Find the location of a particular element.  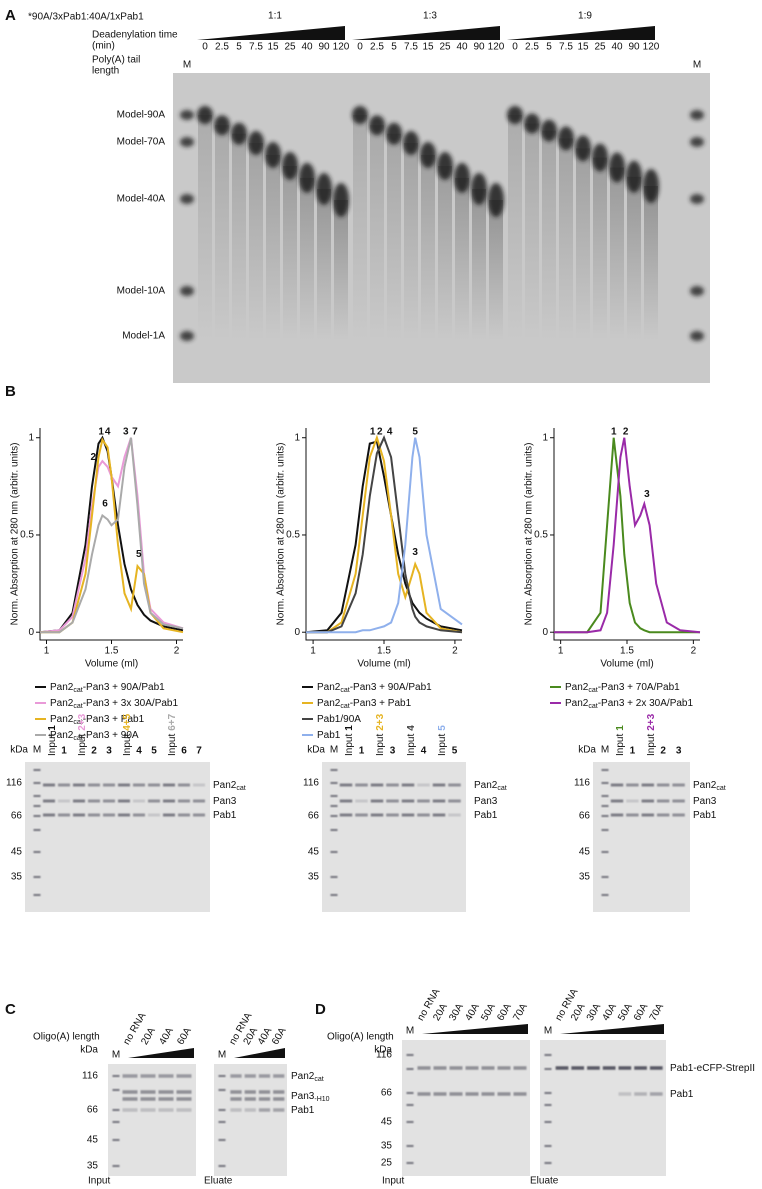

time-label: 0 is located at coordinates (515, 47).